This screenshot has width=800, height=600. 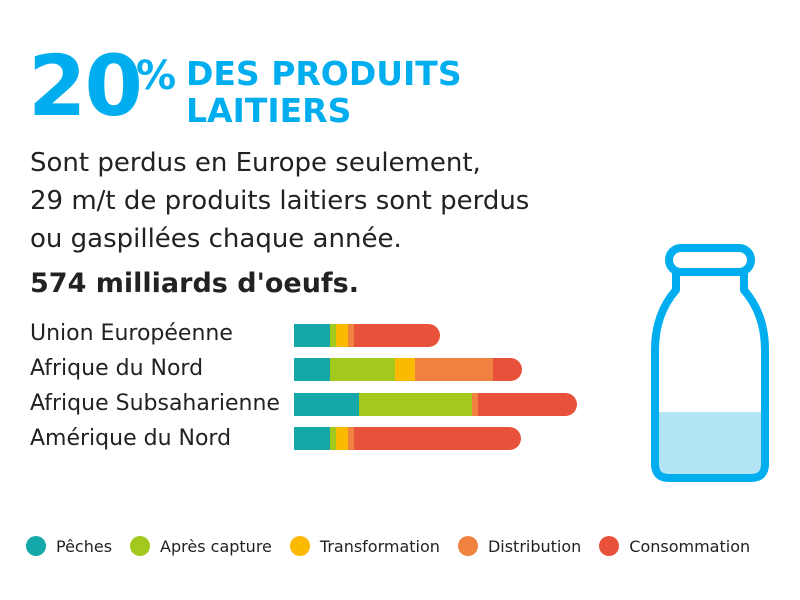 I want to click on bar-segment-union-europeenne-consommation, so click(x=397, y=335).